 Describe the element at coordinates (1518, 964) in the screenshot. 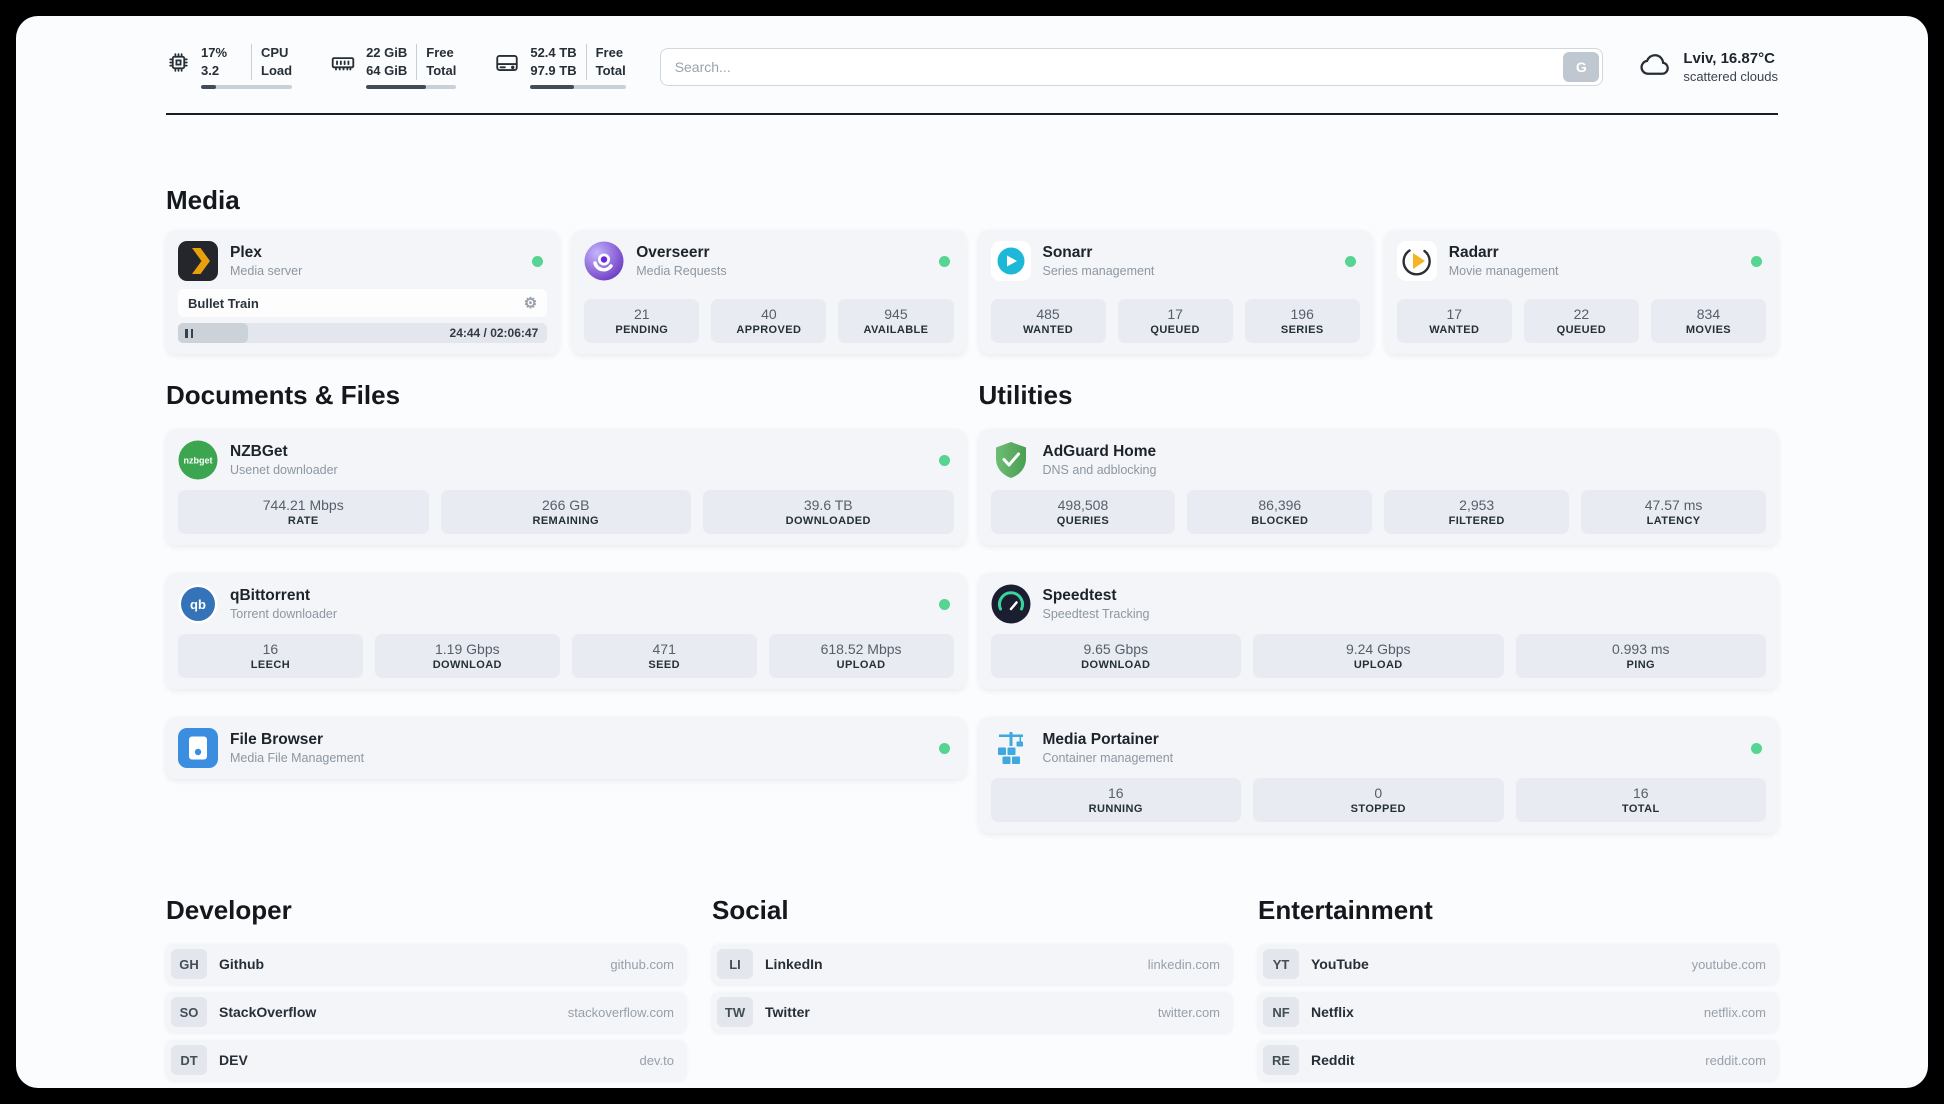

I see `link-youtube: YT YouTube youtube.com` at that location.